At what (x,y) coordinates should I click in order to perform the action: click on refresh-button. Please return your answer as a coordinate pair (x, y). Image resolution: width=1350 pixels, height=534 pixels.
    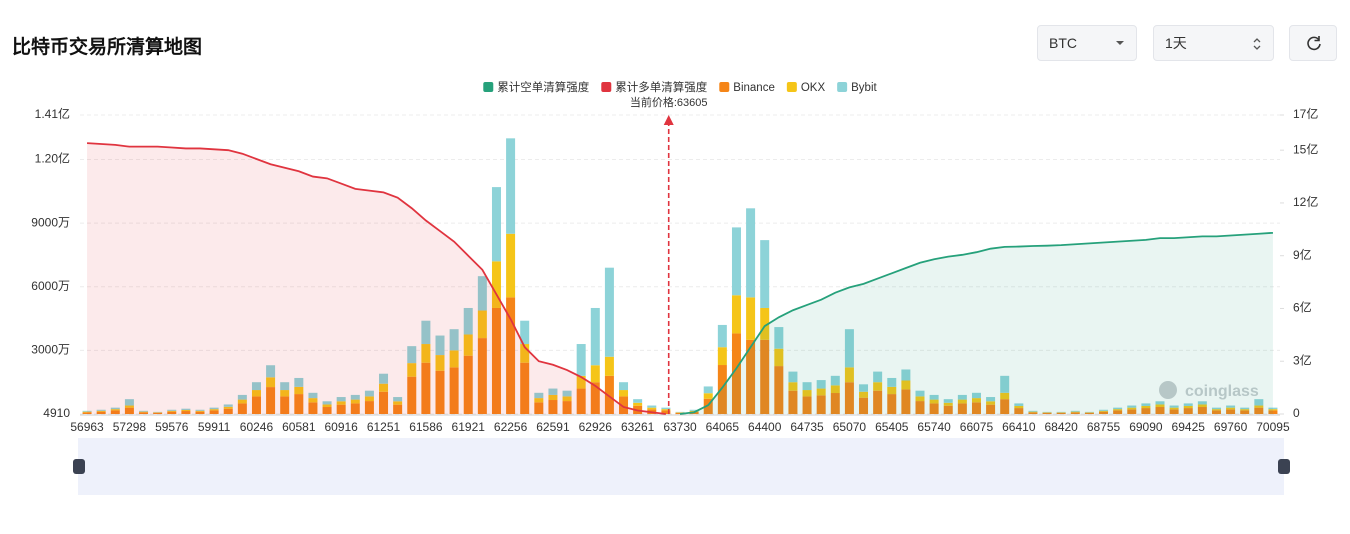
    Looking at the image, I should click on (1313, 43).